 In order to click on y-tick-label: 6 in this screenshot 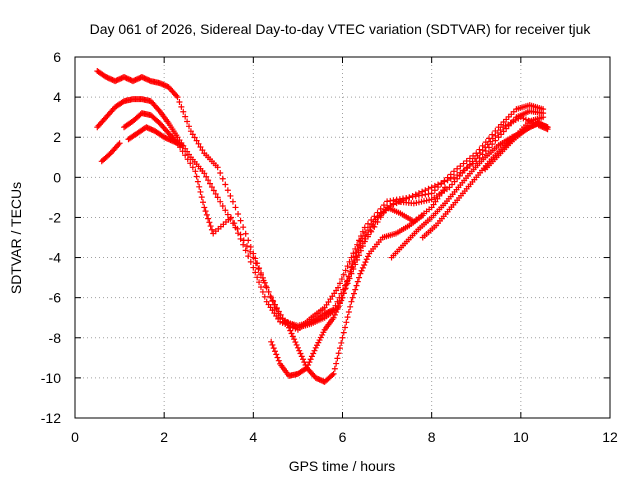, I will do `click(57, 57)`.